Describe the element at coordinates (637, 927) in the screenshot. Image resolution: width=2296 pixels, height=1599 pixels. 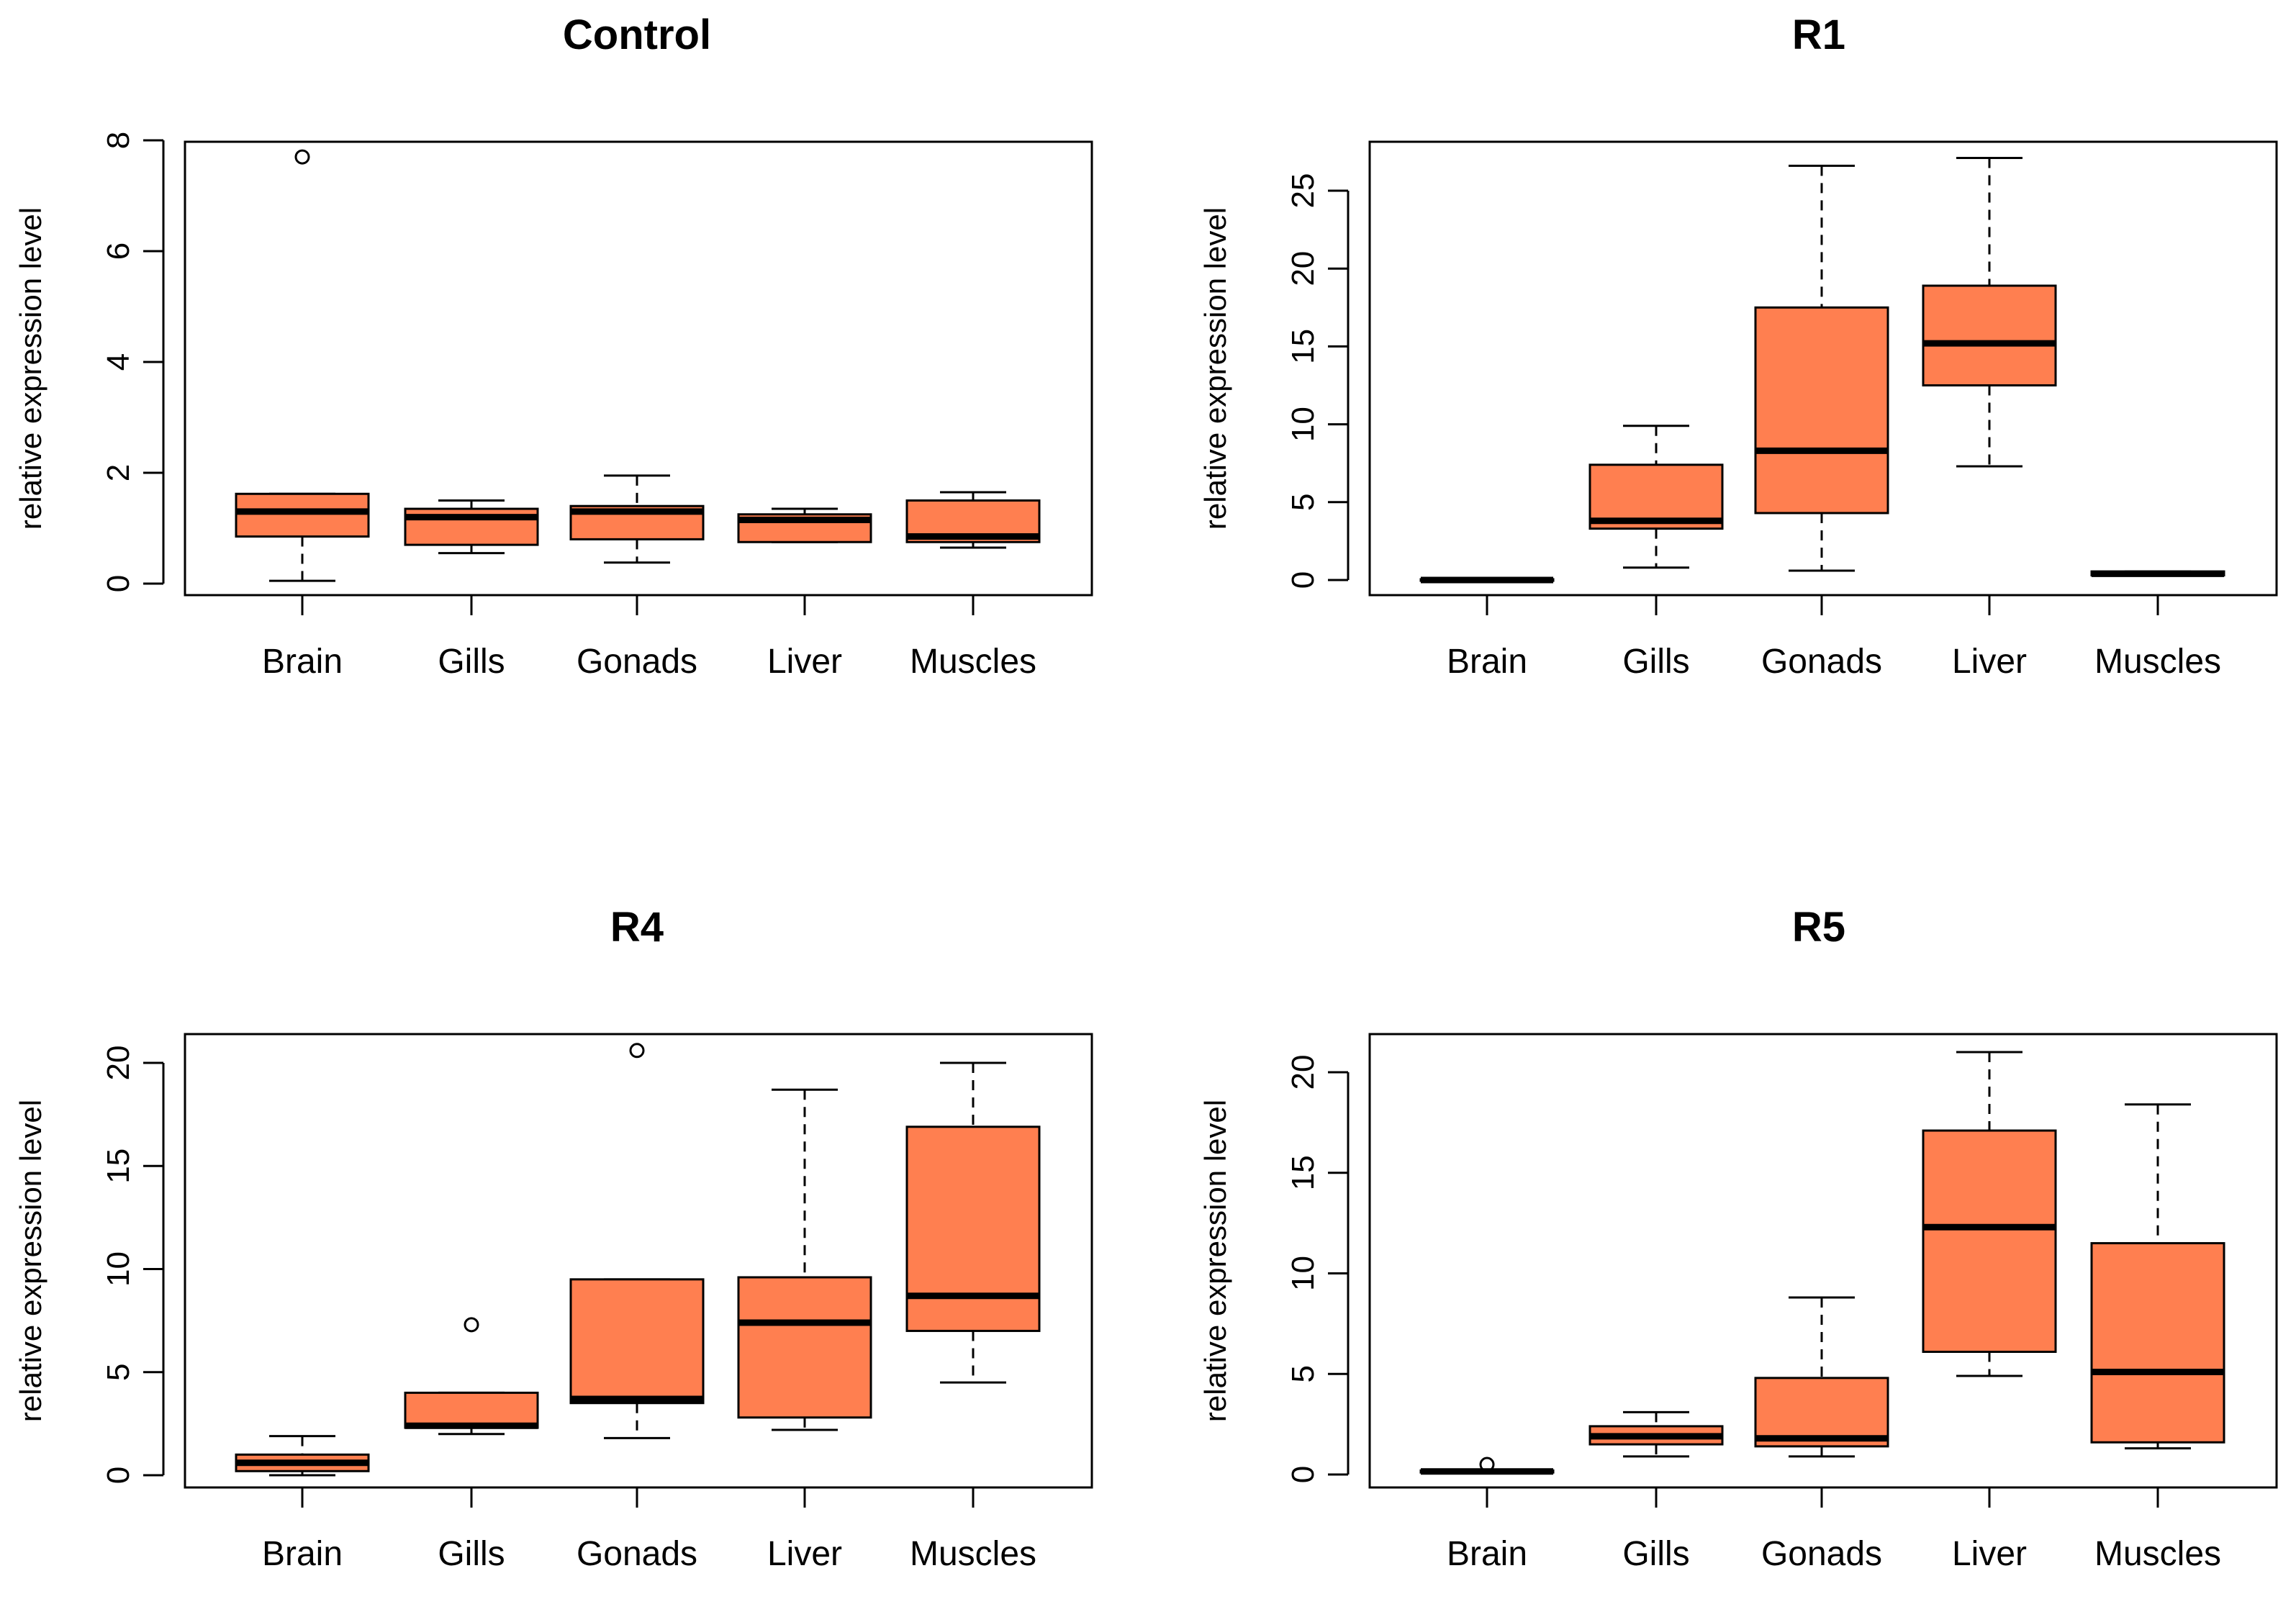
I see `chart-title: R4` at that location.